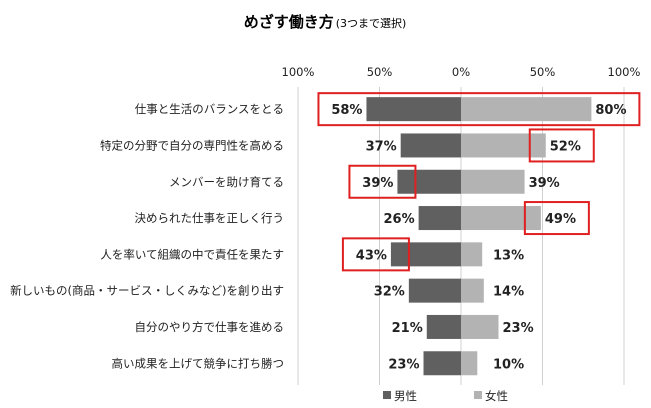 The height and width of the screenshot is (408, 651). Describe the element at coordinates (389, 292) in the screenshot. I see `data-label-male: 32%` at that location.